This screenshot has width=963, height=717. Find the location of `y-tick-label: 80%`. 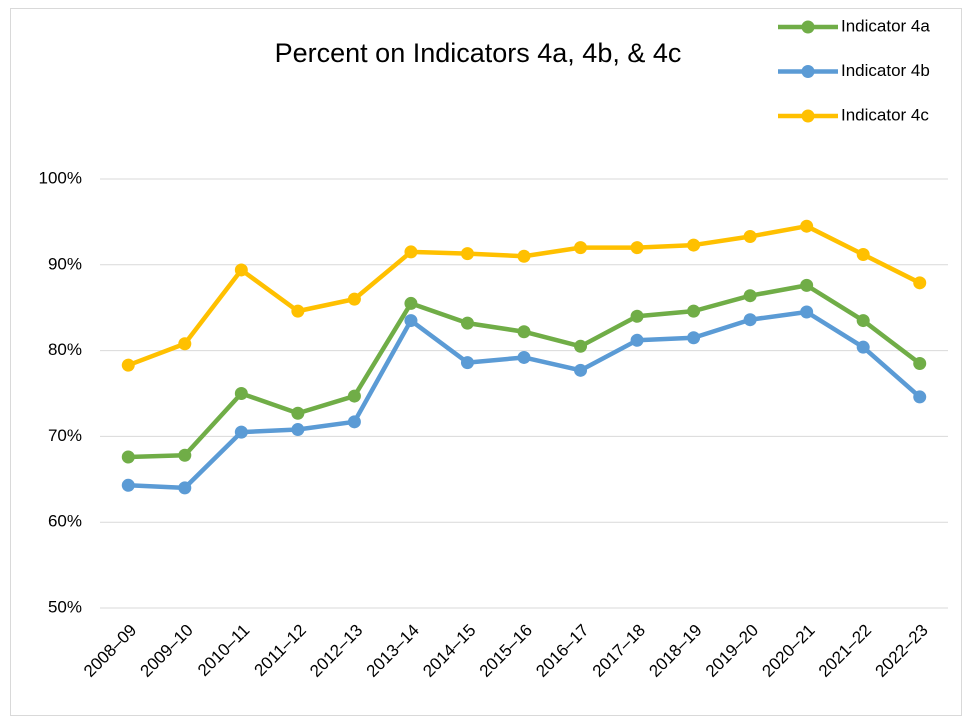

y-tick-label: 80% is located at coordinates (65, 349).